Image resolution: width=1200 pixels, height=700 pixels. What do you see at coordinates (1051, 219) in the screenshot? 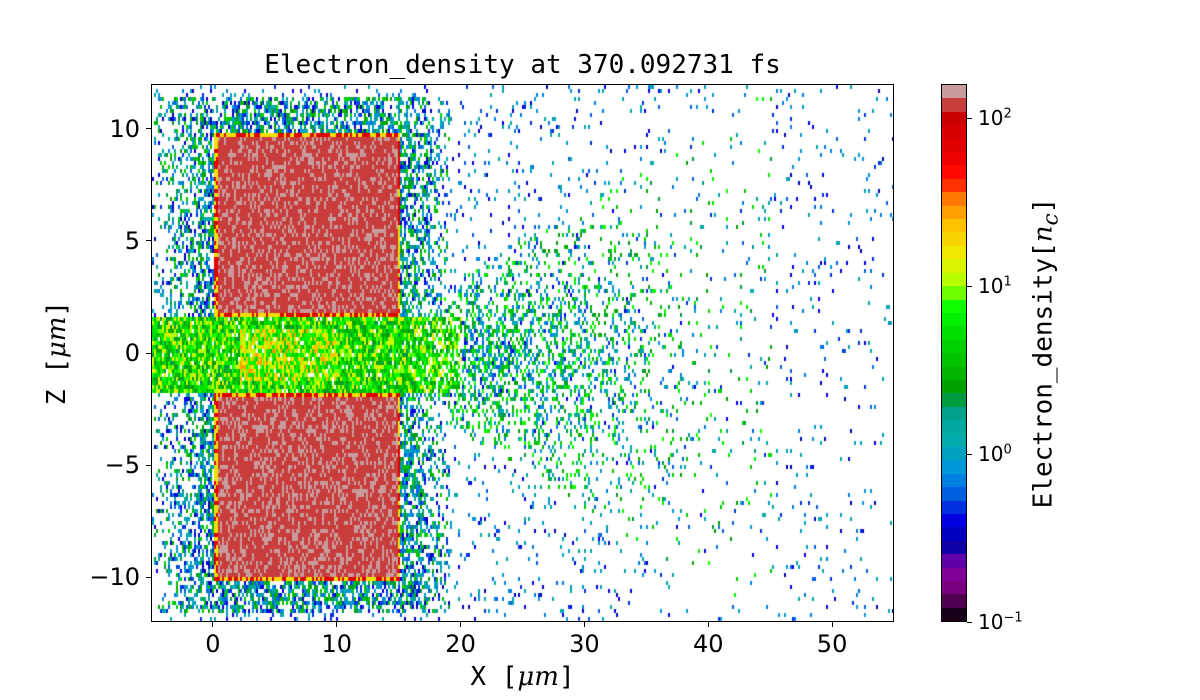
I see `colorbar-label-sub: c` at bounding box center [1051, 219].